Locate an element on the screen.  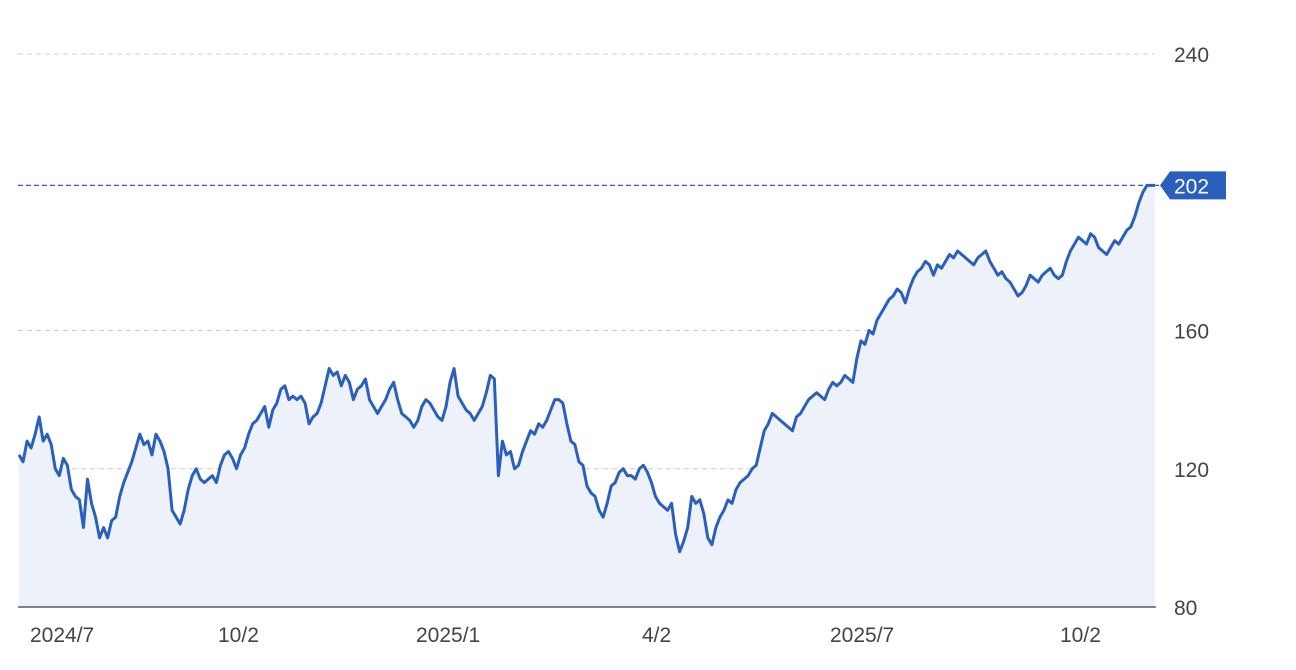
x-tick-label: 2024/7 is located at coordinates (62, 635).